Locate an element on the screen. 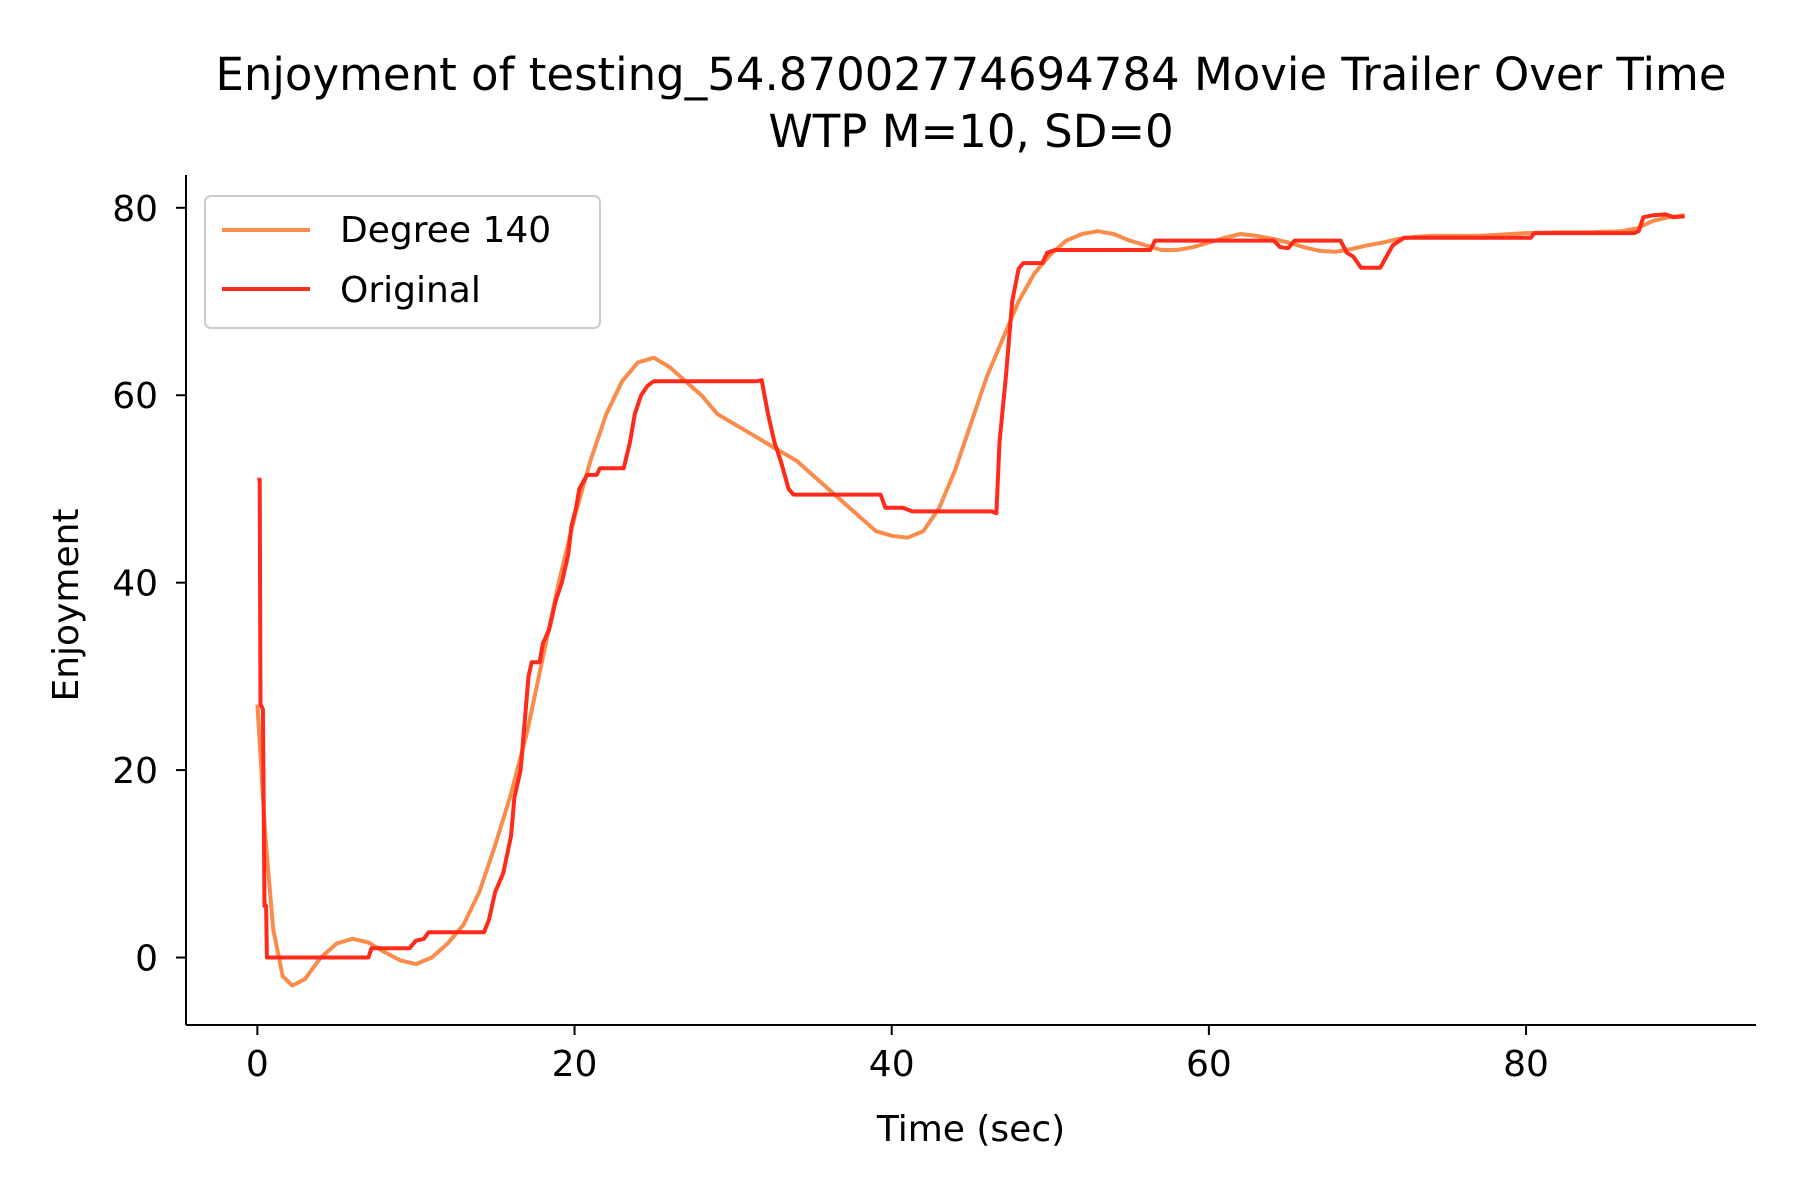  x-tick-label: 60 is located at coordinates (1209, 1064).